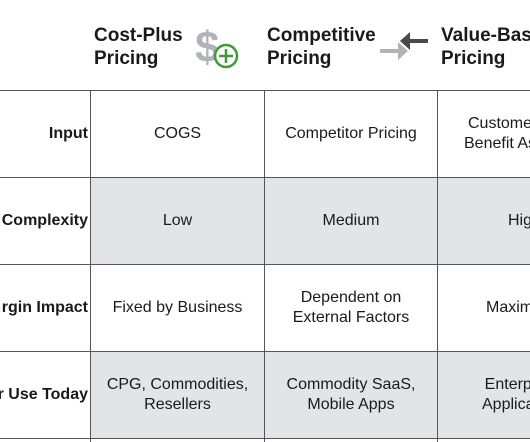  I want to click on header-competitive-line1: Competitive, so click(321, 35).